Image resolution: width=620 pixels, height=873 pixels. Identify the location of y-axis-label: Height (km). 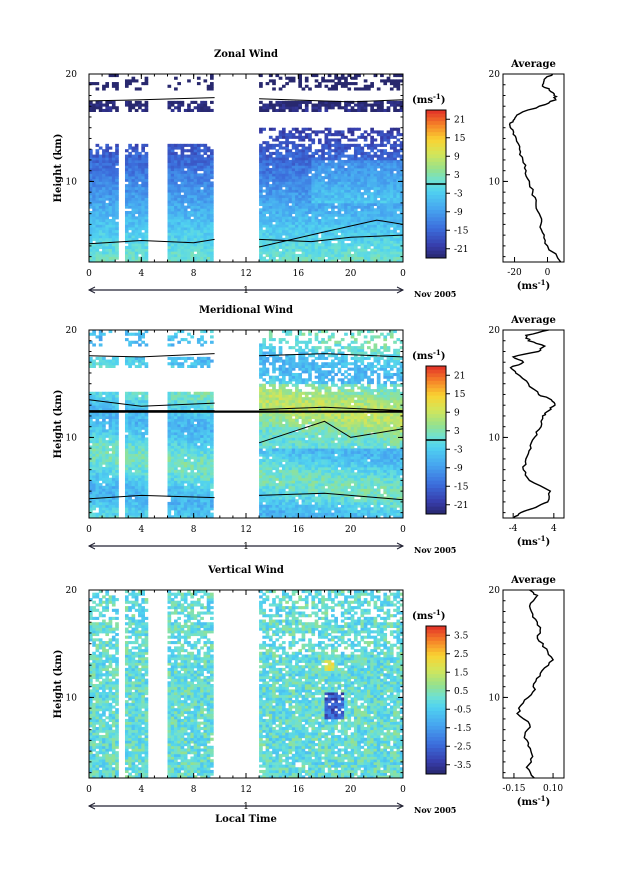
(58, 168).